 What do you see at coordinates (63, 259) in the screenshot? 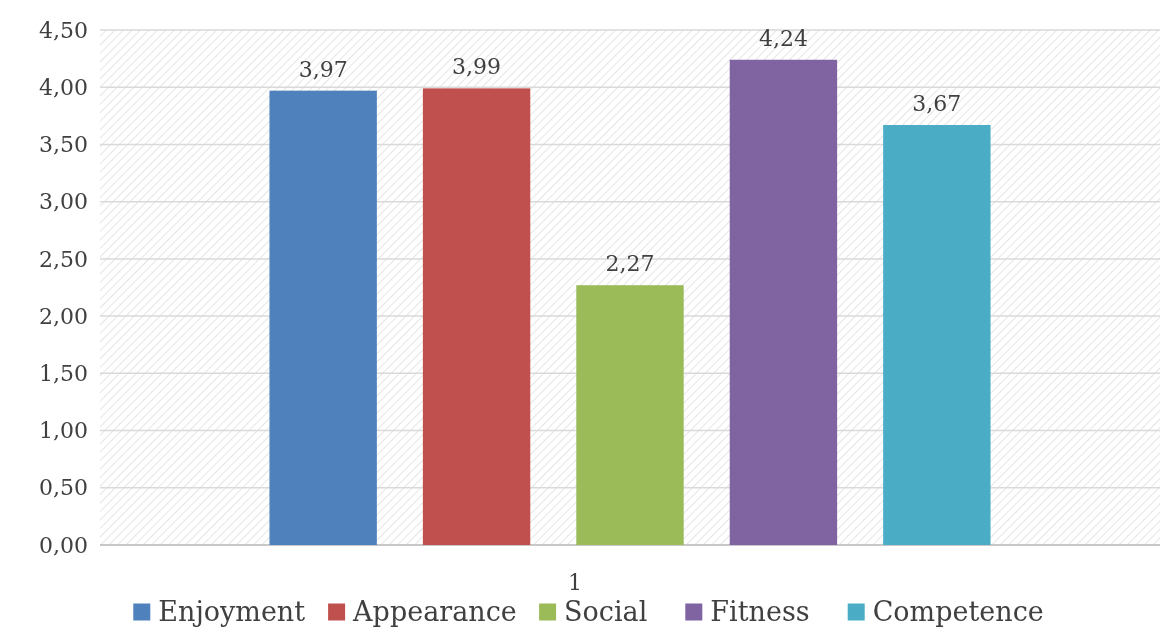
I see `y-tick-label: 2,50` at bounding box center [63, 259].